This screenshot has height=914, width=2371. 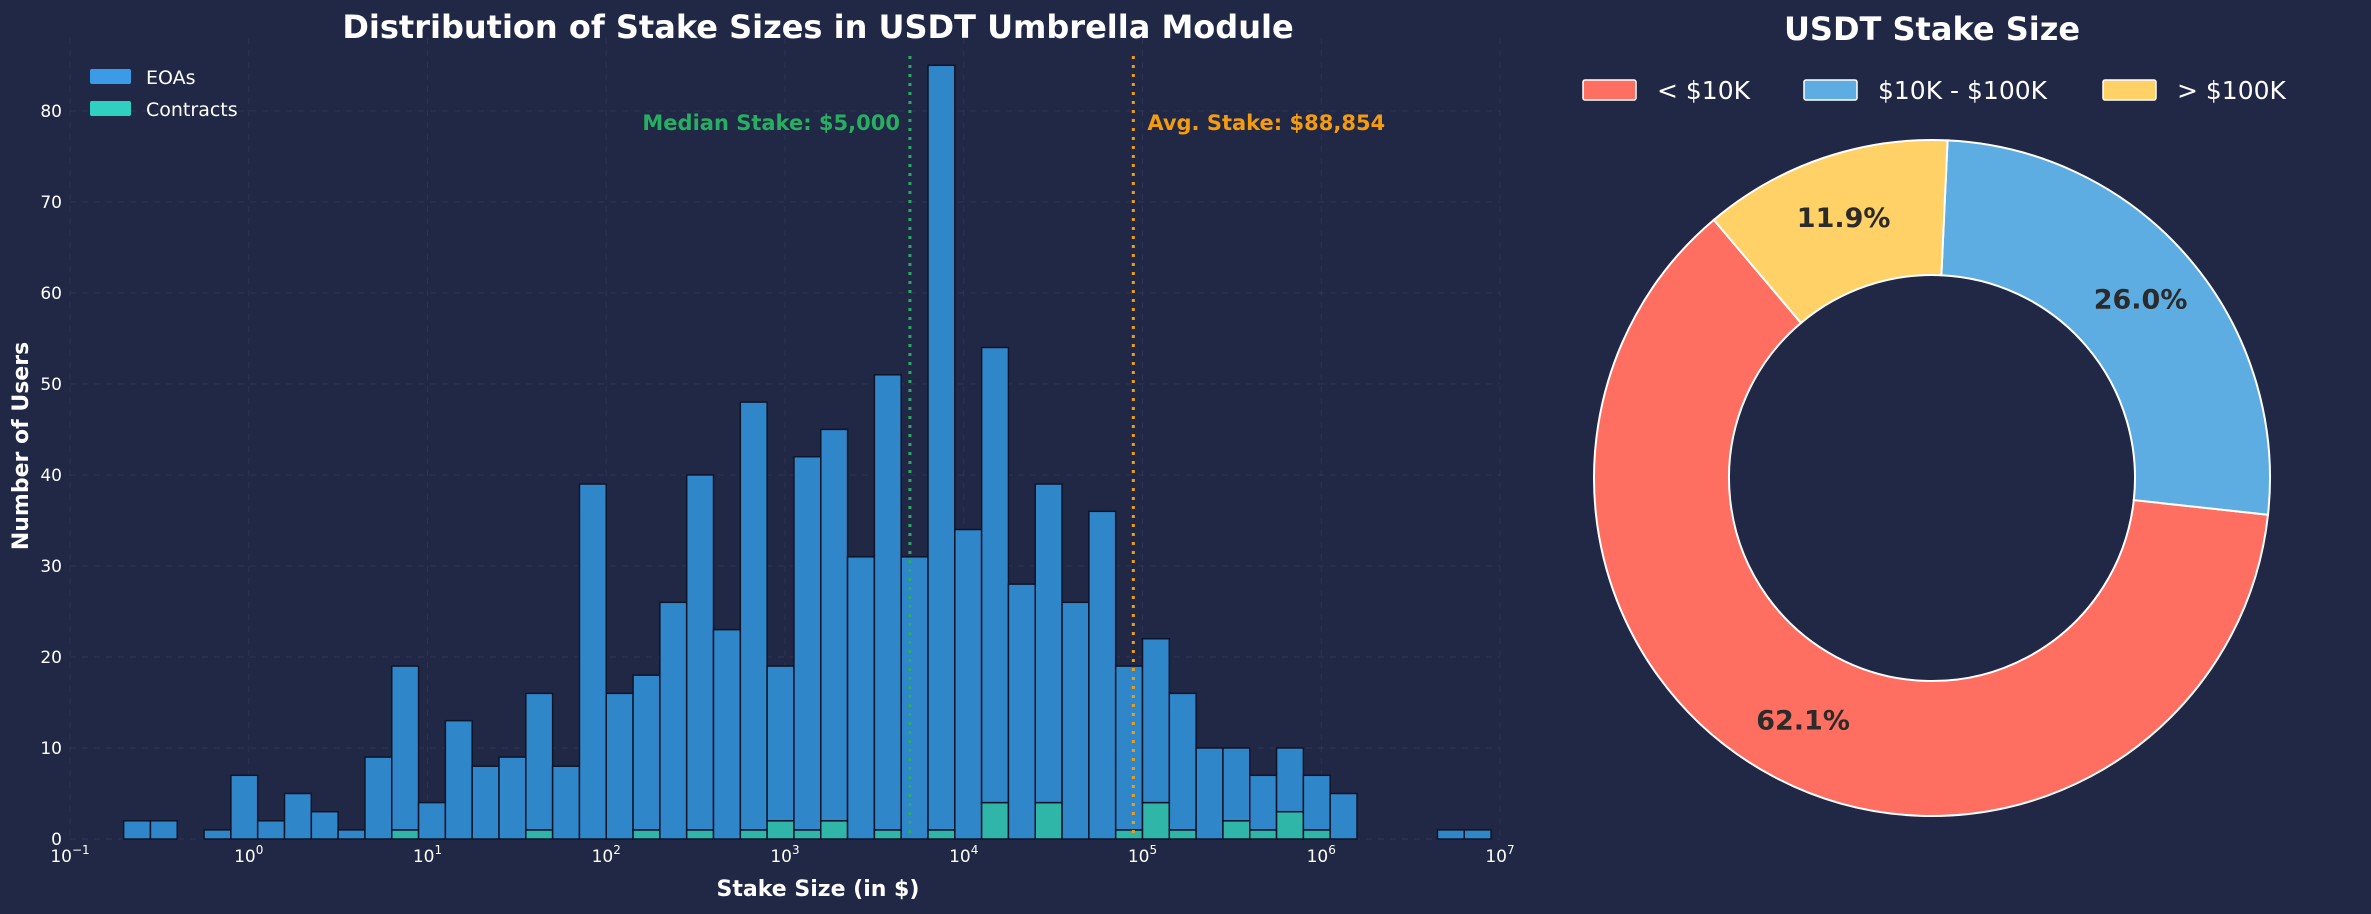 I want to click on legend-label-contracts: Contracts, so click(x=192, y=110).